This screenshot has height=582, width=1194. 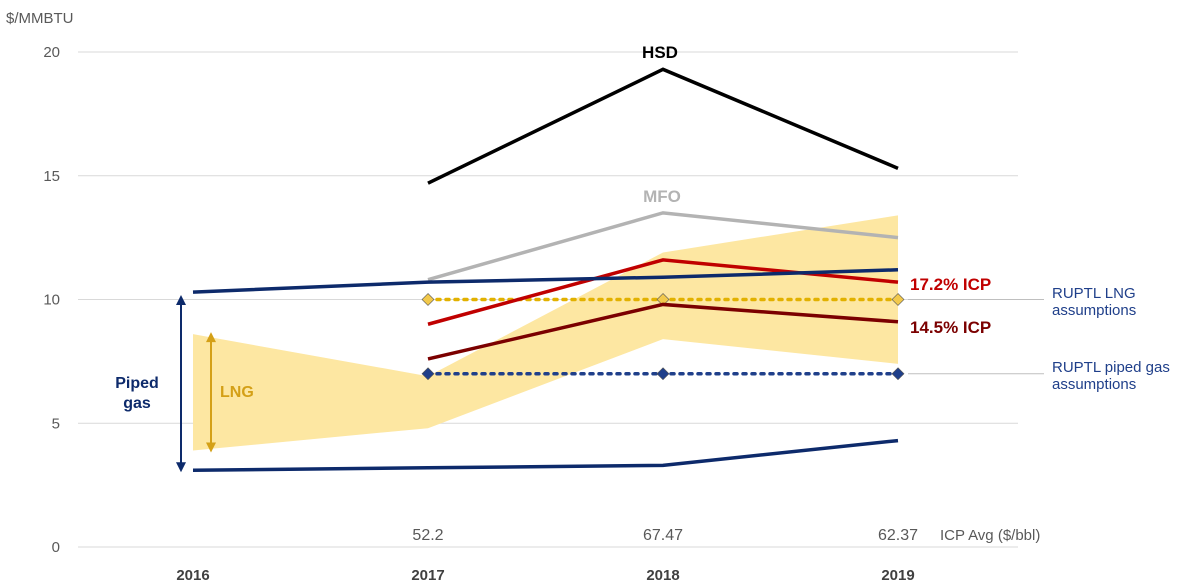 I want to click on icp-value-label: 67.47, so click(x=663, y=535).